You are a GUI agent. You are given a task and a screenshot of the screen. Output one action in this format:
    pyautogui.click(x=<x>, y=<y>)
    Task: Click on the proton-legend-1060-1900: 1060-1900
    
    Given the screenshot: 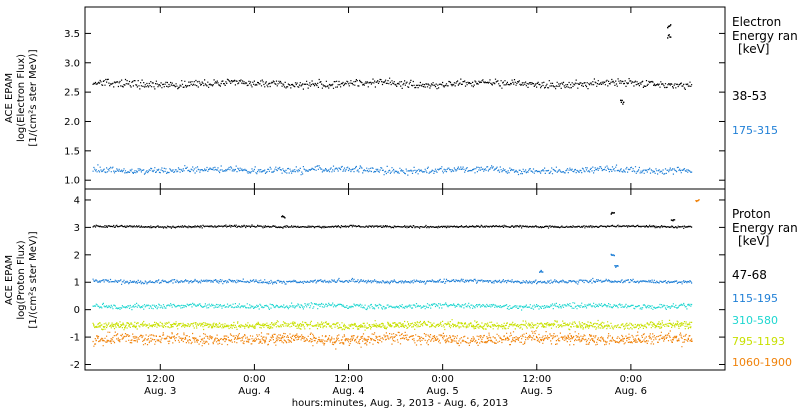 What is the action you would take?
    pyautogui.click(x=762, y=362)
    